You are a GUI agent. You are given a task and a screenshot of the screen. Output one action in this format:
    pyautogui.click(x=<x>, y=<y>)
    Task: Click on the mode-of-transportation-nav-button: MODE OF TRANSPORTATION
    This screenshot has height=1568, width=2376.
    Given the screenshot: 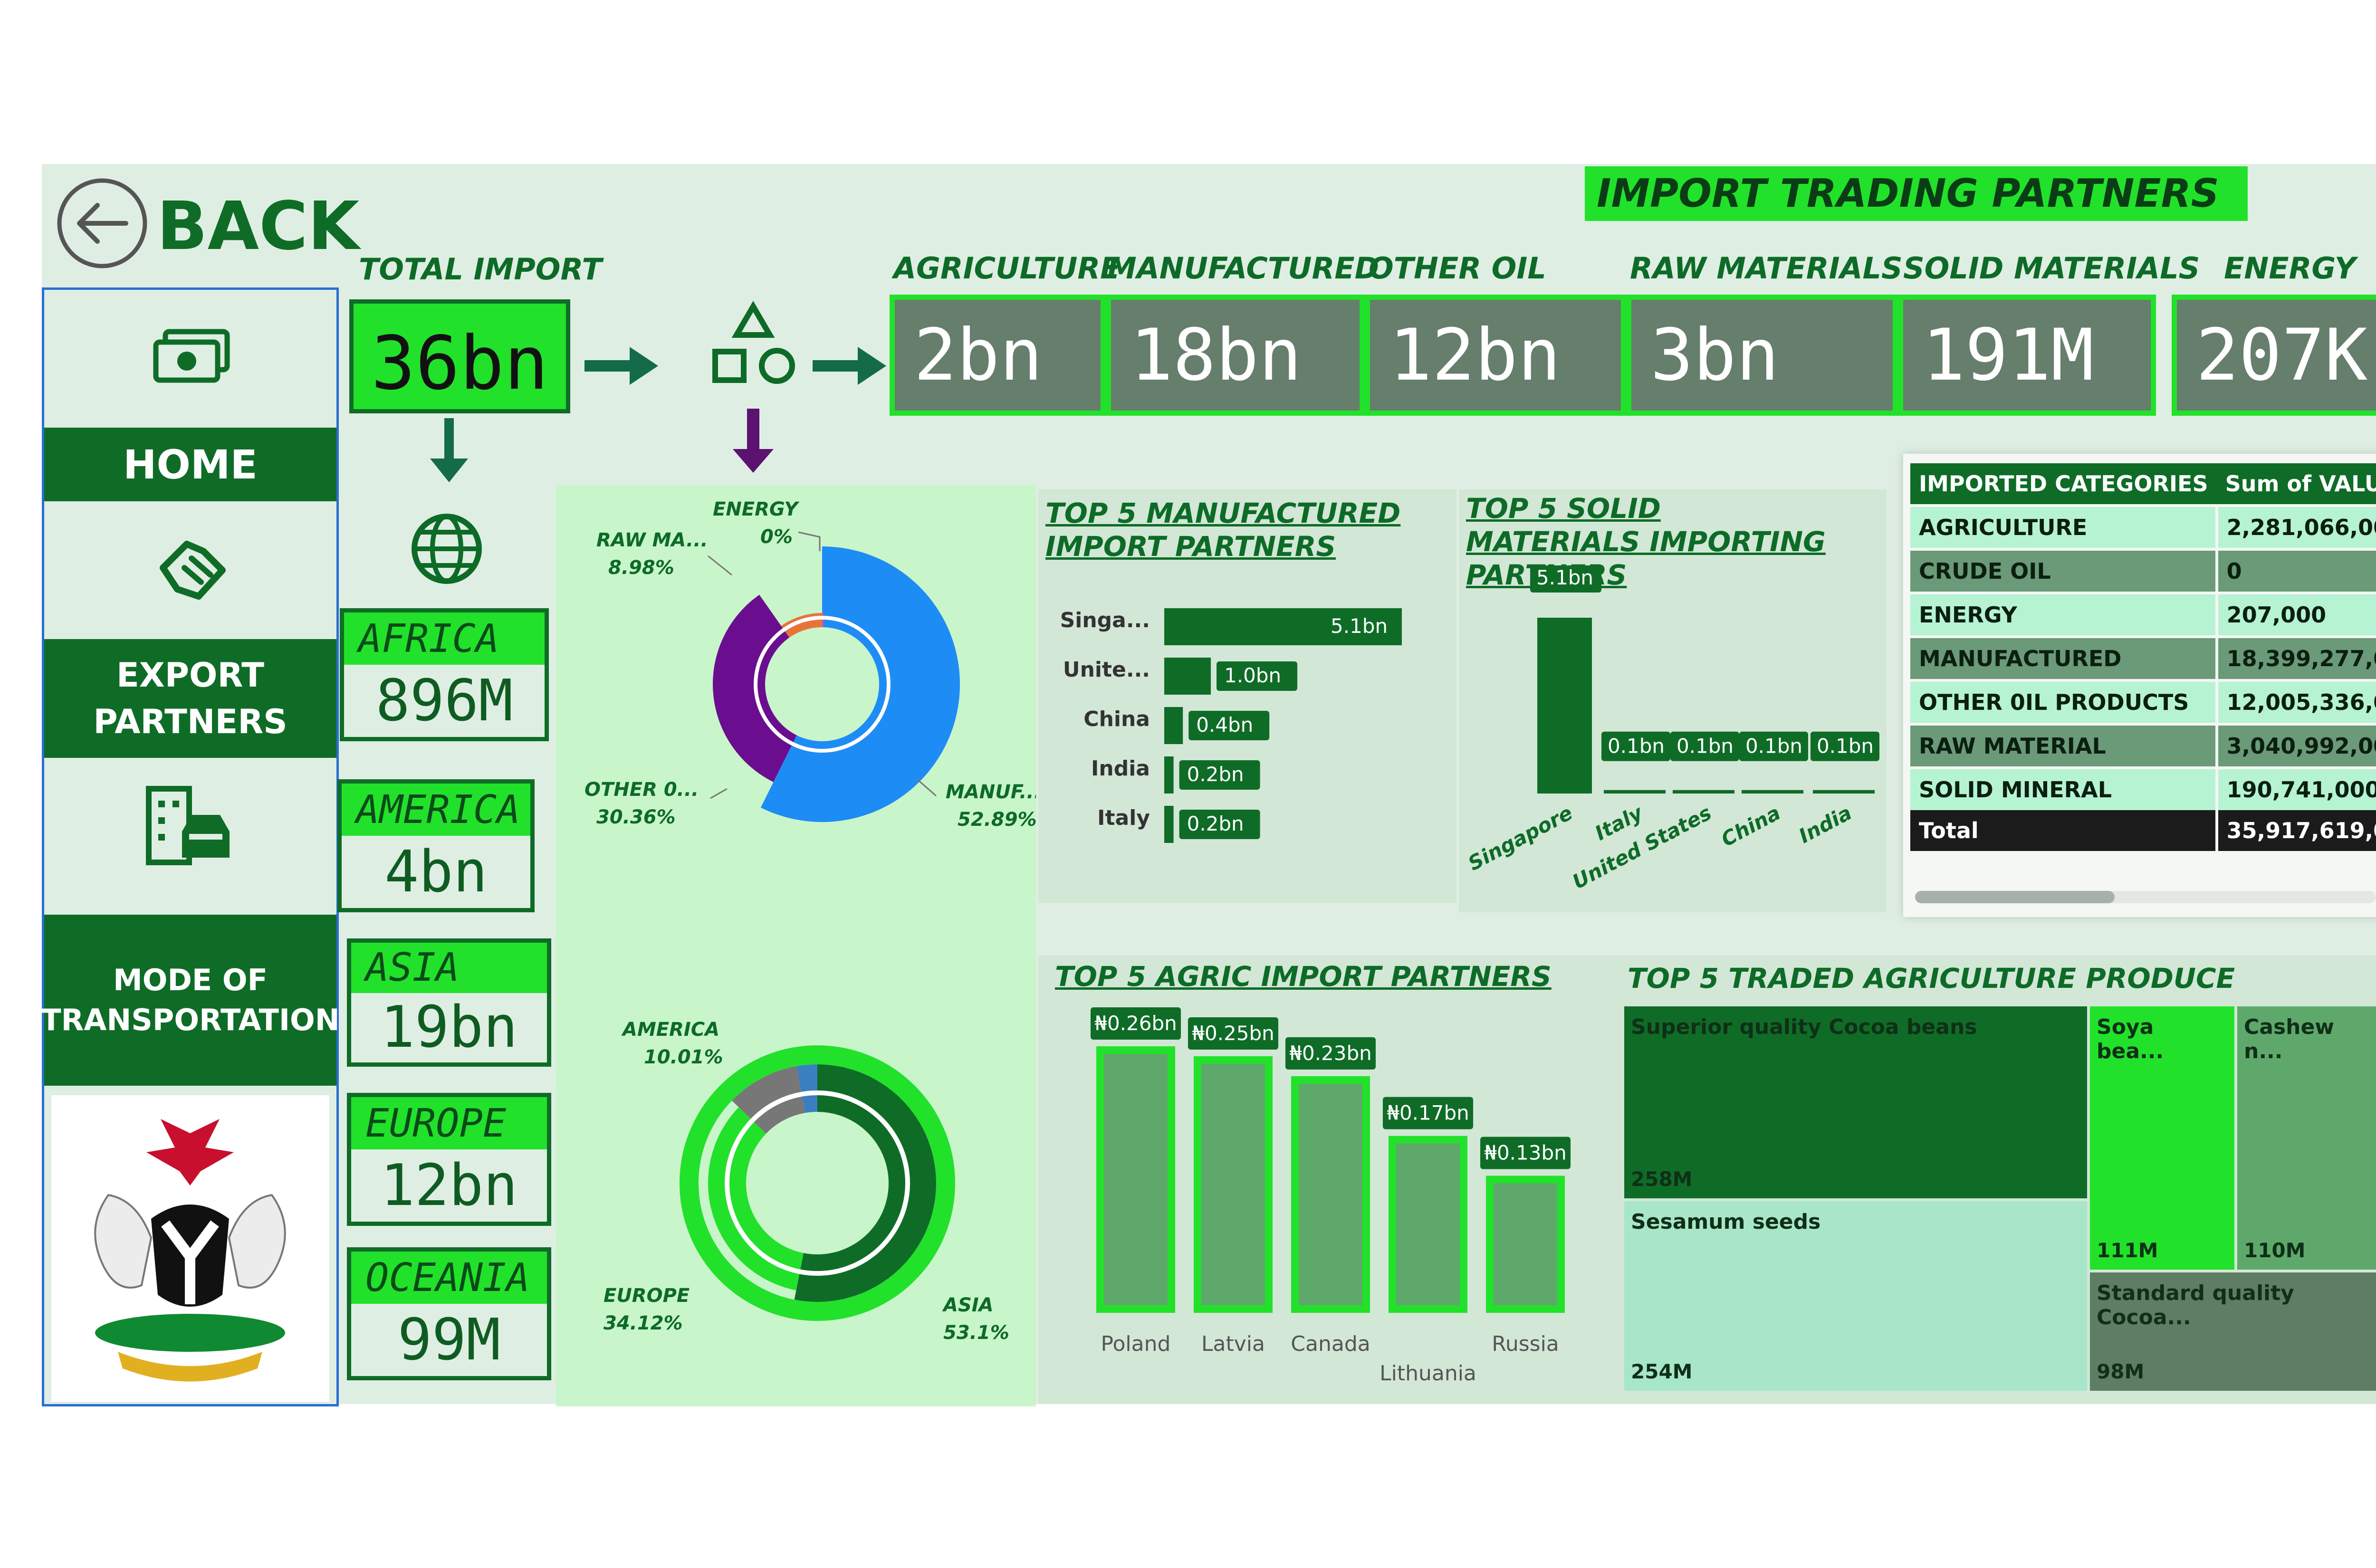 What is the action you would take?
    pyautogui.click(x=190, y=1000)
    